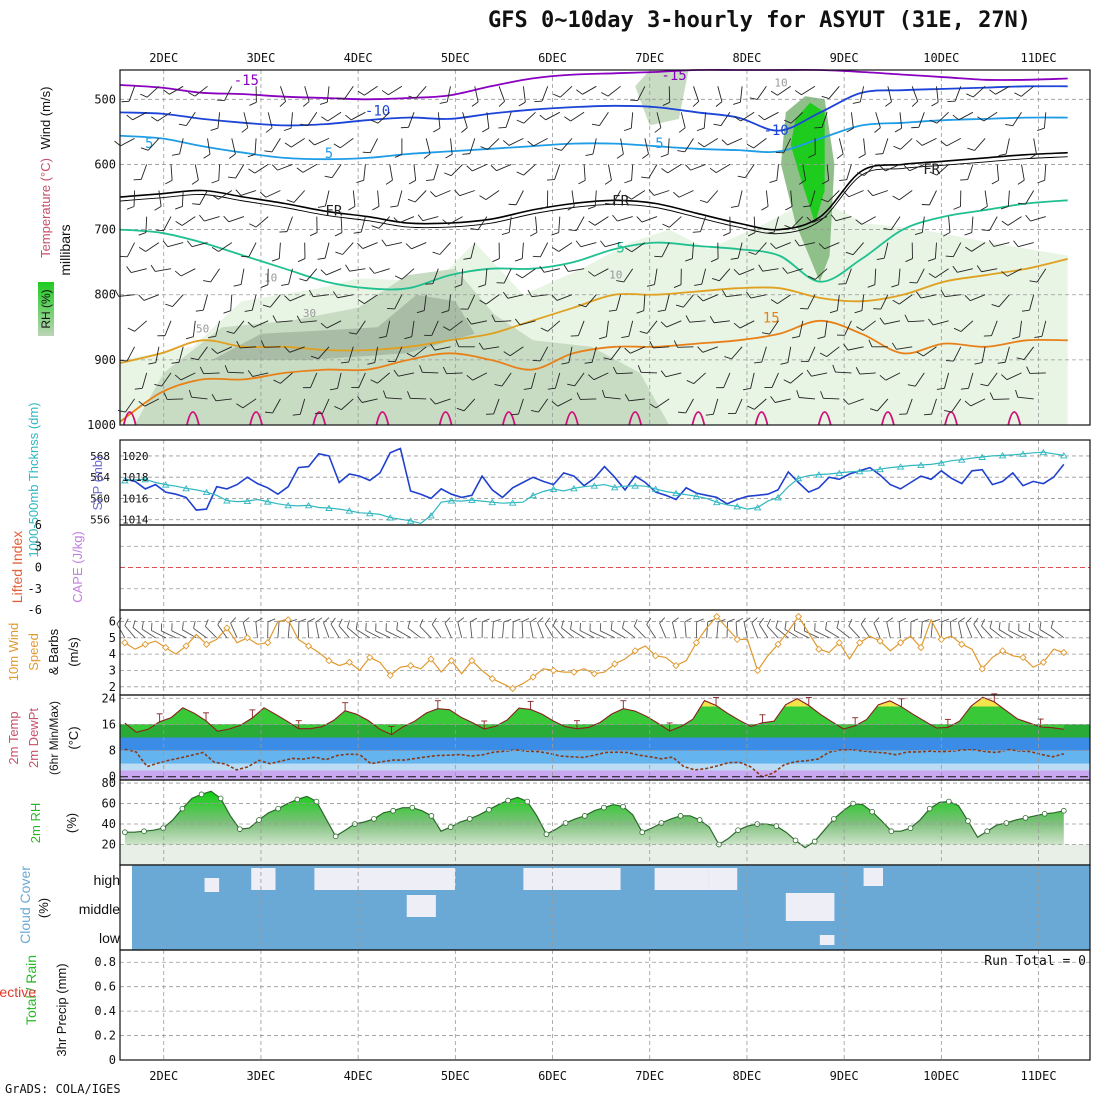  I want to click on precip-axis-label-3: 3hr Precip (mm), so click(61, 1009).